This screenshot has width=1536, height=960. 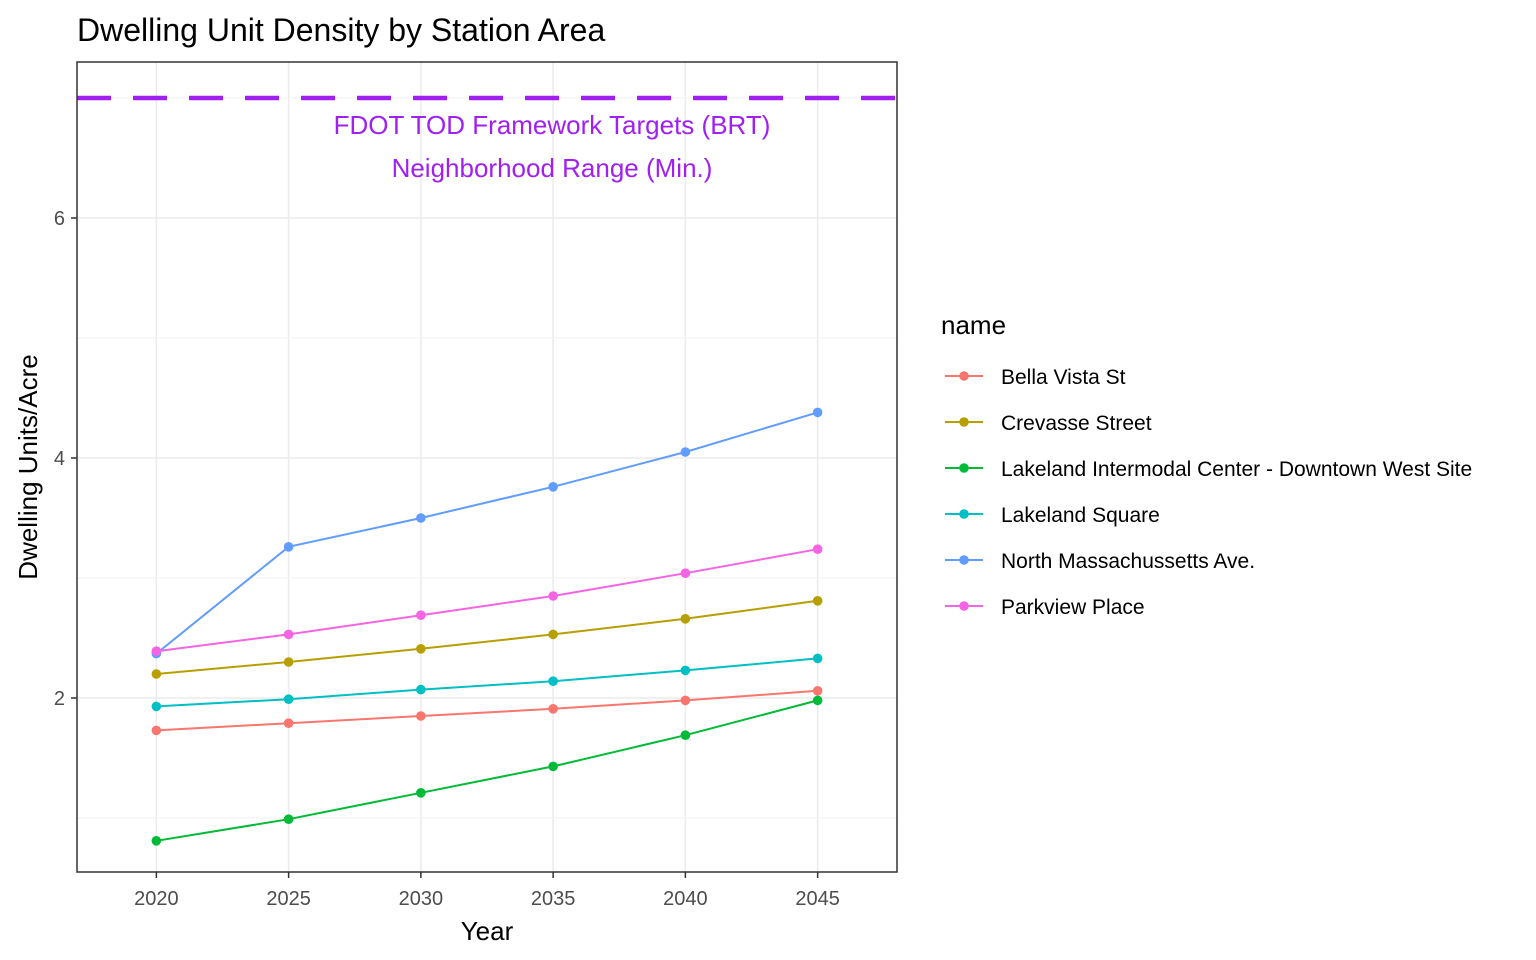 What do you see at coordinates (552, 125) in the screenshot?
I see `reference-label-line1: FDOT TOD Framework Targets (BRT)` at bounding box center [552, 125].